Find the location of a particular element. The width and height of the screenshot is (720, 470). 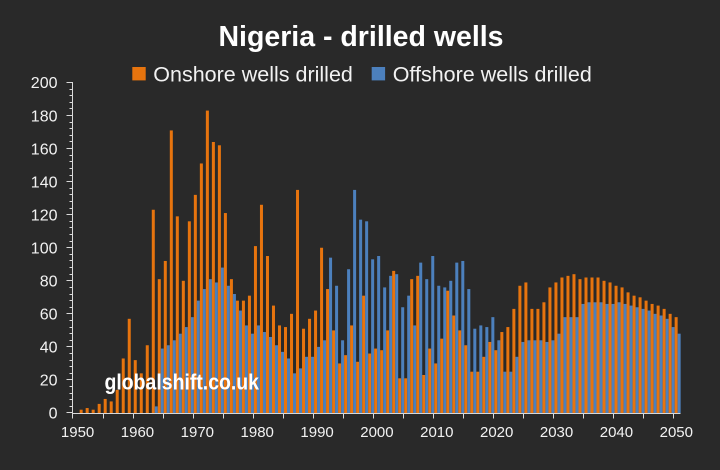

svg-text: 120 is located at coordinates (44, 215).